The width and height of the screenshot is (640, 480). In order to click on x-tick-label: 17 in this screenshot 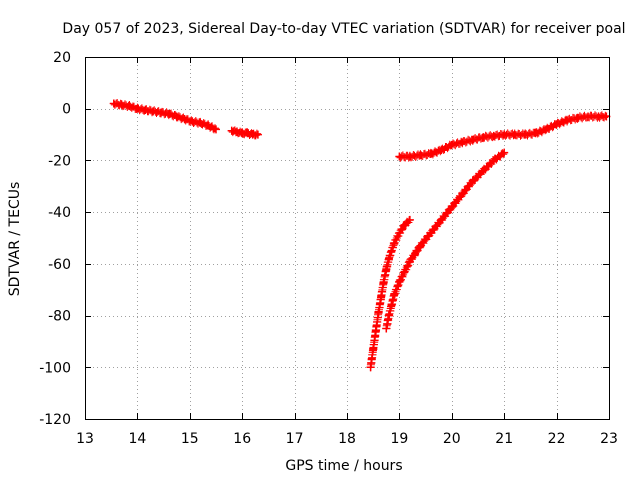, I will do `click(295, 439)`.